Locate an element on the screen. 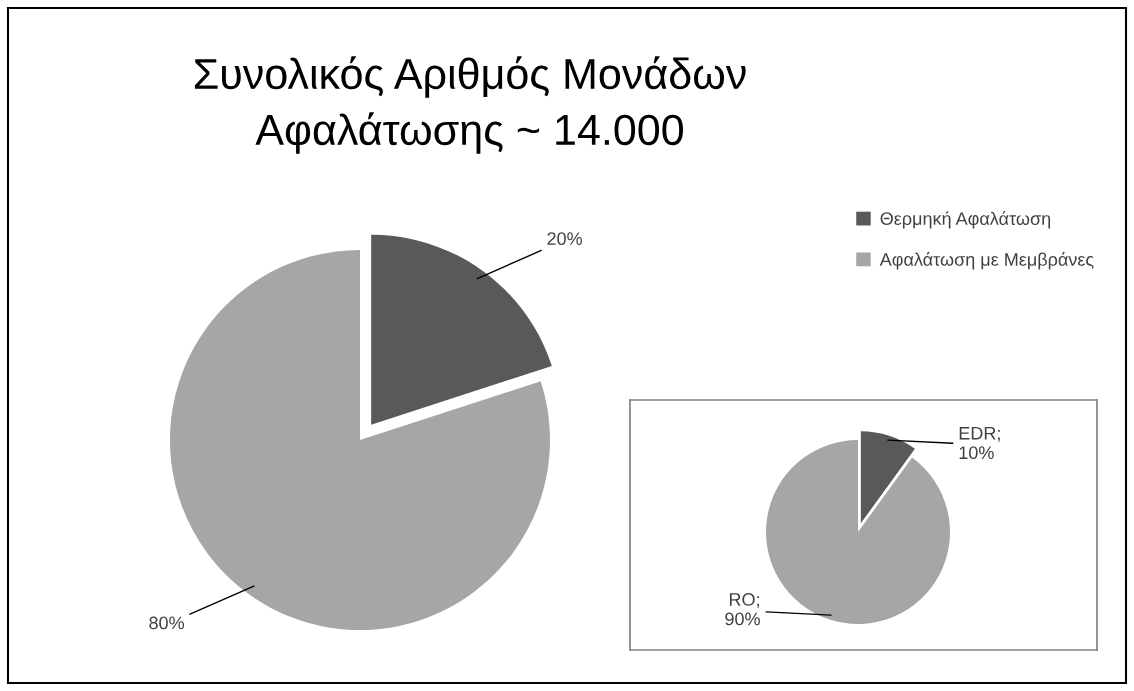 This screenshot has width=1134, height=691. data-label: 20% is located at coordinates (565, 239).